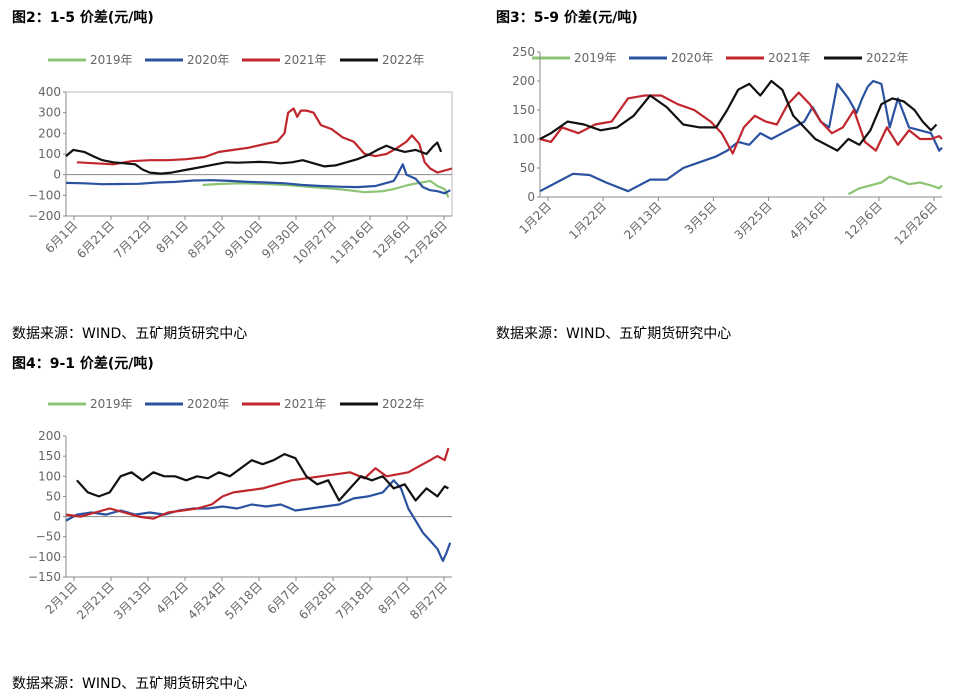 This screenshot has width=962, height=699. Describe the element at coordinates (130, 334) in the screenshot. I see `chart1-source: 数据来源：WIND、五矿期货研究中心` at that location.